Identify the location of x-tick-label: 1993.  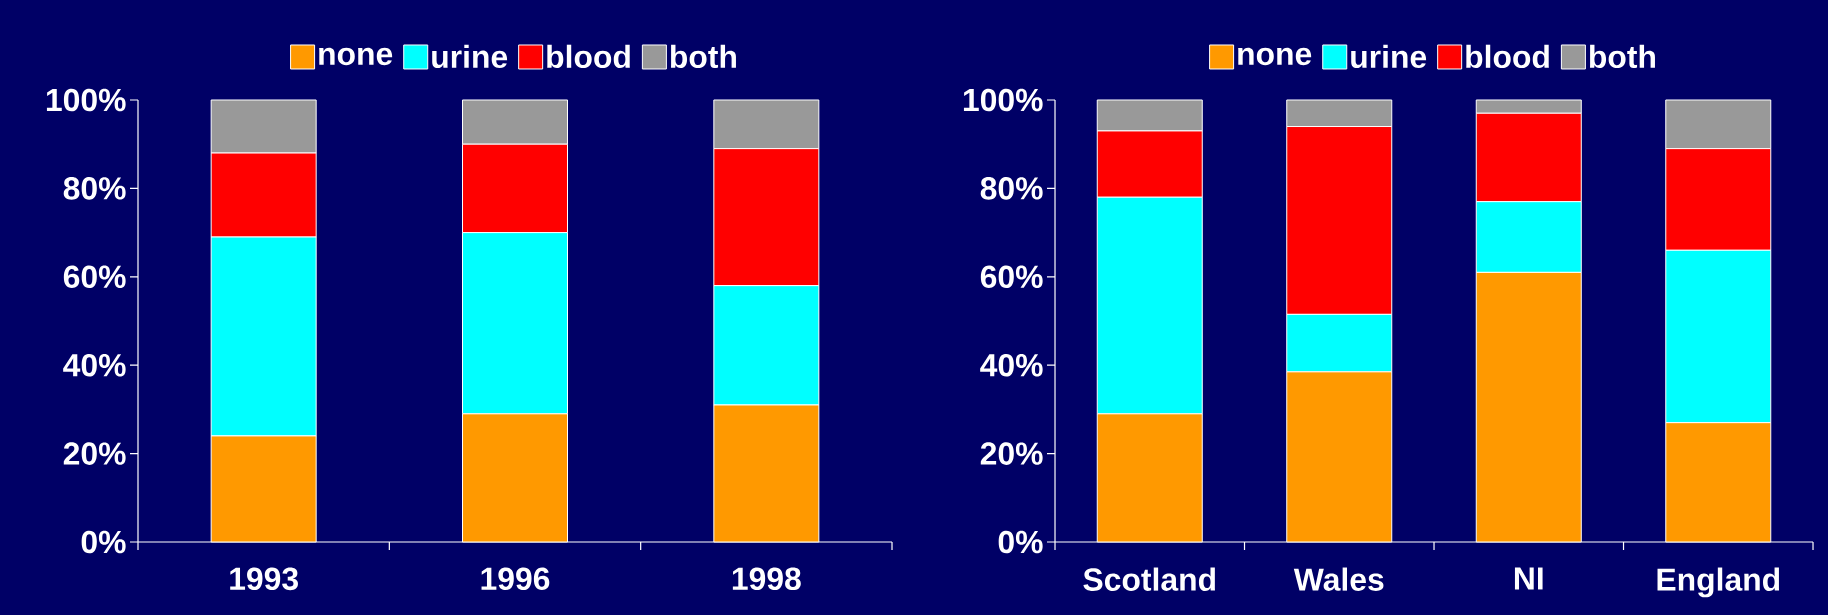
(264, 579).